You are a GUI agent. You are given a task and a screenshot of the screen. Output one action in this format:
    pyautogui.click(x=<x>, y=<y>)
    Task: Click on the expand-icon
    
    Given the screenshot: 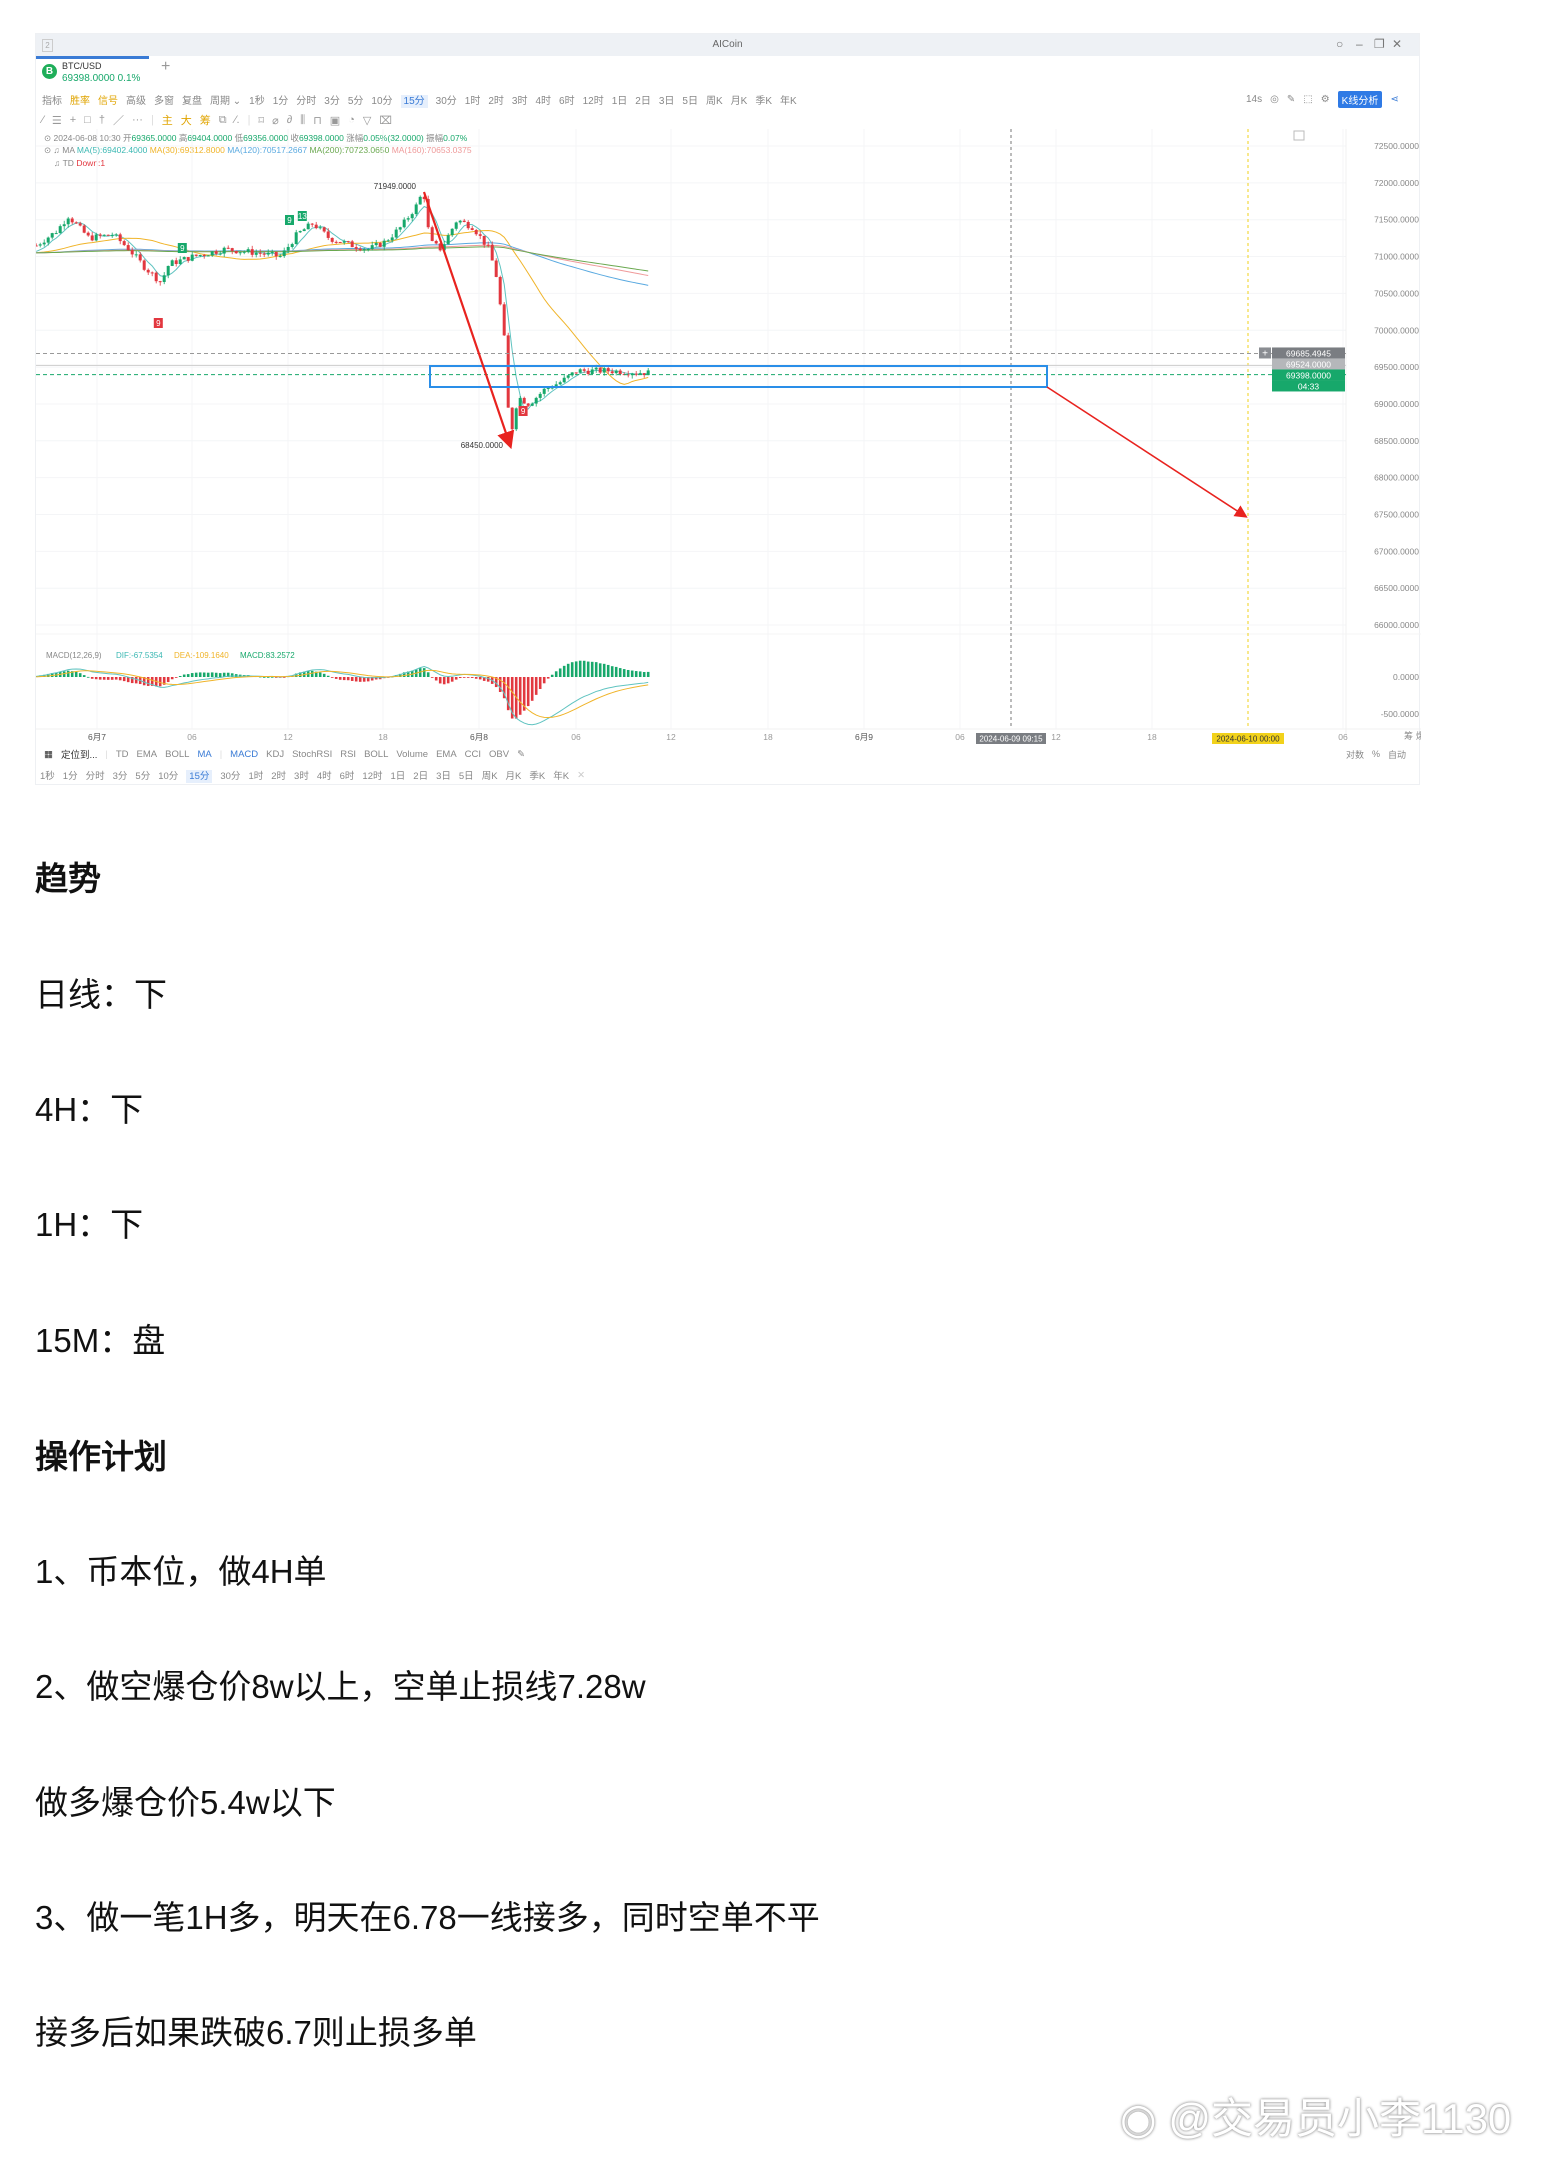 What is the action you would take?
    pyautogui.click(x=1299, y=135)
    